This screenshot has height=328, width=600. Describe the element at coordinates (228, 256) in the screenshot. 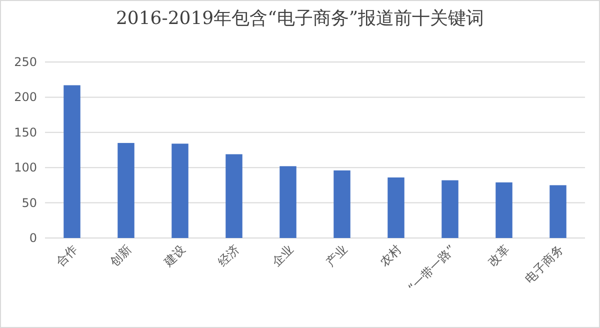

I see `x-tick-label: 经济` at that location.